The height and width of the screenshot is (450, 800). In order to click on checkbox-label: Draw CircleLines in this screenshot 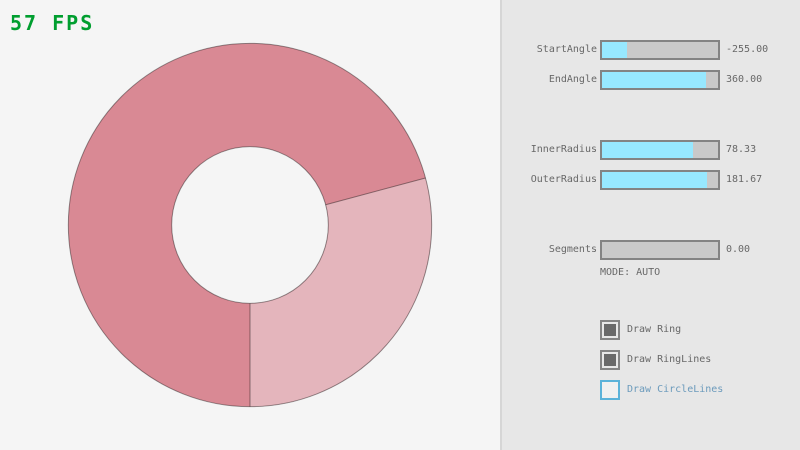, I will do `click(675, 389)`.